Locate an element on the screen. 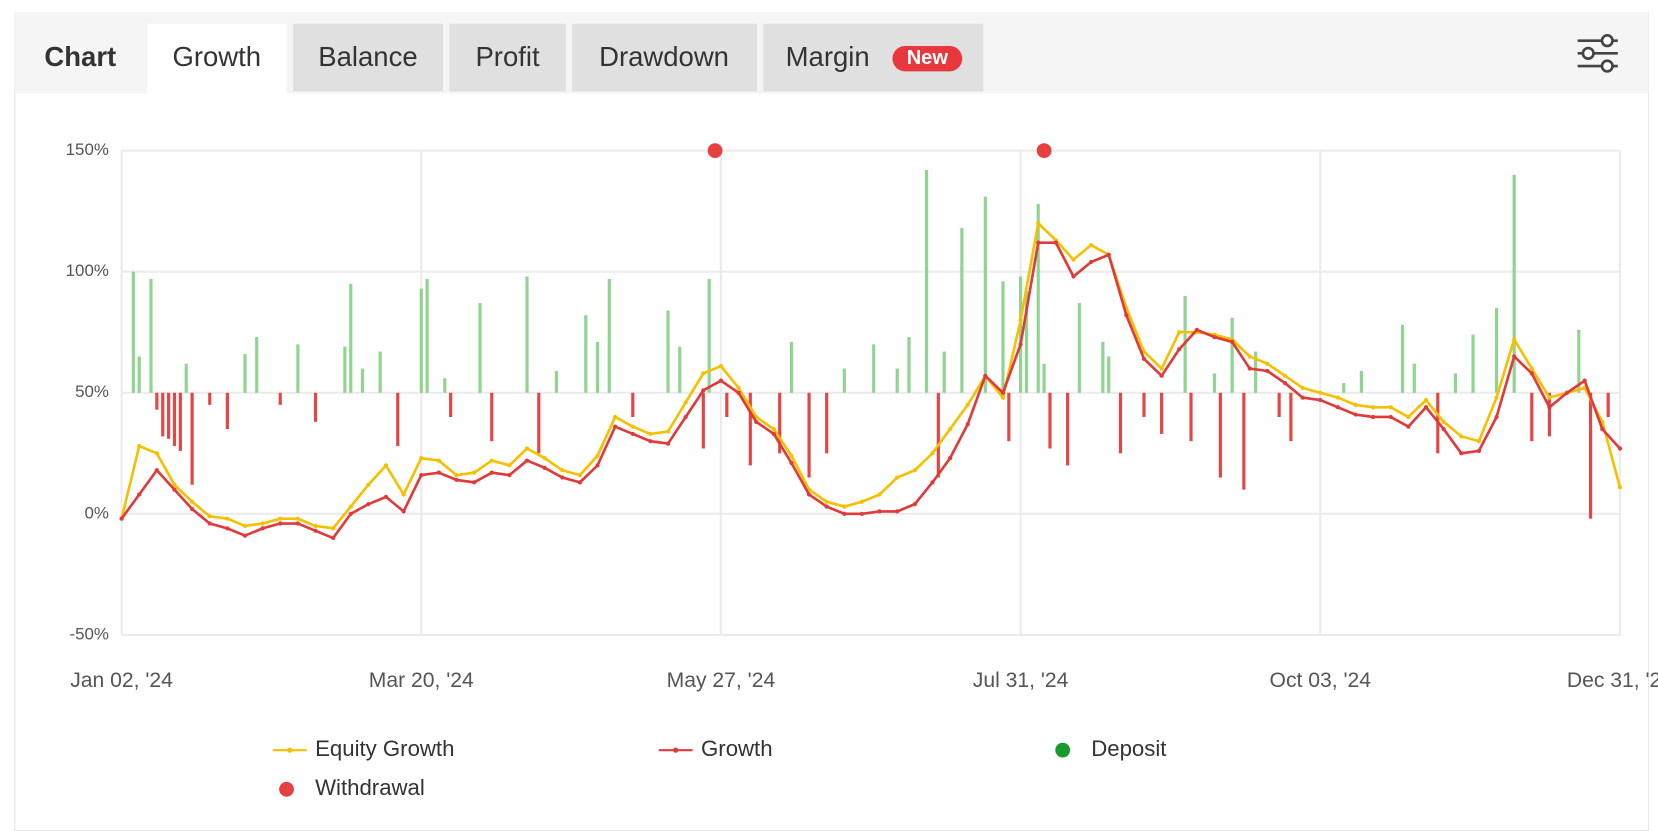 This screenshot has width=1658, height=831. y-tick-label: -50% is located at coordinates (88, 633).